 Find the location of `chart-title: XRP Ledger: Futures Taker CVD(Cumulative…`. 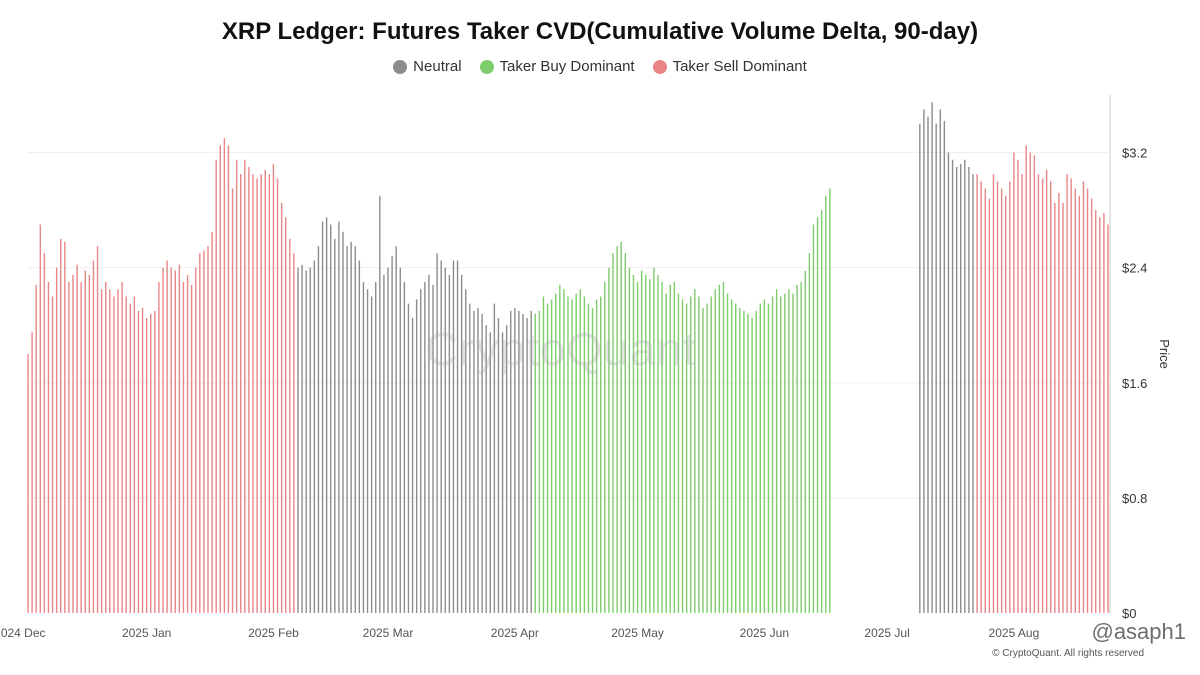

chart-title: XRP Ledger: Futures Taker CVD(Cumulative… is located at coordinates (600, 31).